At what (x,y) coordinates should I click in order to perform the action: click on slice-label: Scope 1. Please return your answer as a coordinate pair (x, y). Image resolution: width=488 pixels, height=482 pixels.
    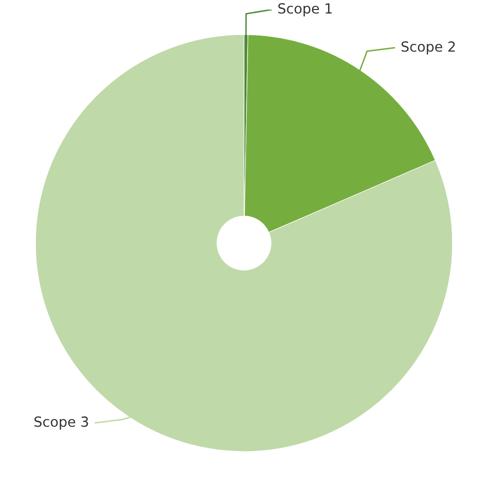
    Looking at the image, I should click on (305, 9).